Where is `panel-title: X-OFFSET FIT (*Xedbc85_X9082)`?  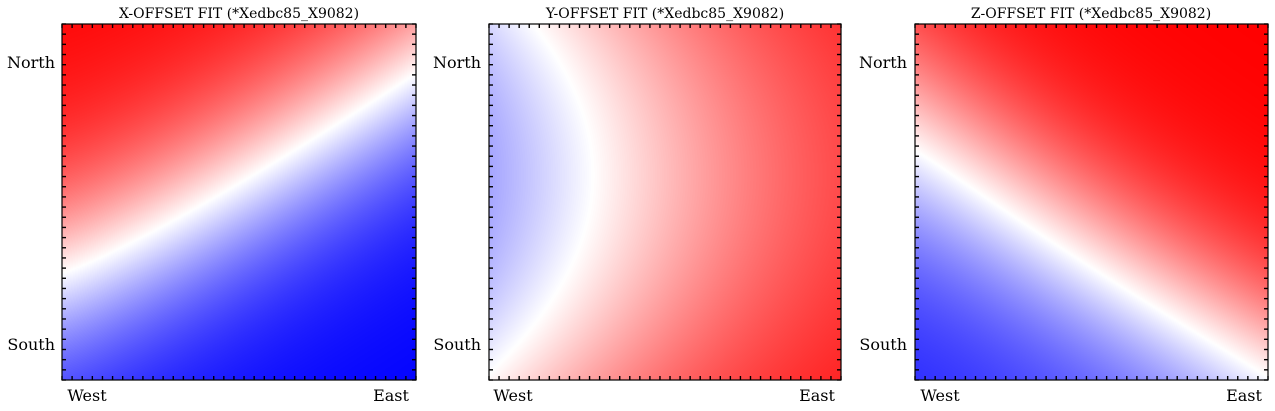 panel-title: X-OFFSET FIT (*Xedbc85_X9082) is located at coordinates (239, 14).